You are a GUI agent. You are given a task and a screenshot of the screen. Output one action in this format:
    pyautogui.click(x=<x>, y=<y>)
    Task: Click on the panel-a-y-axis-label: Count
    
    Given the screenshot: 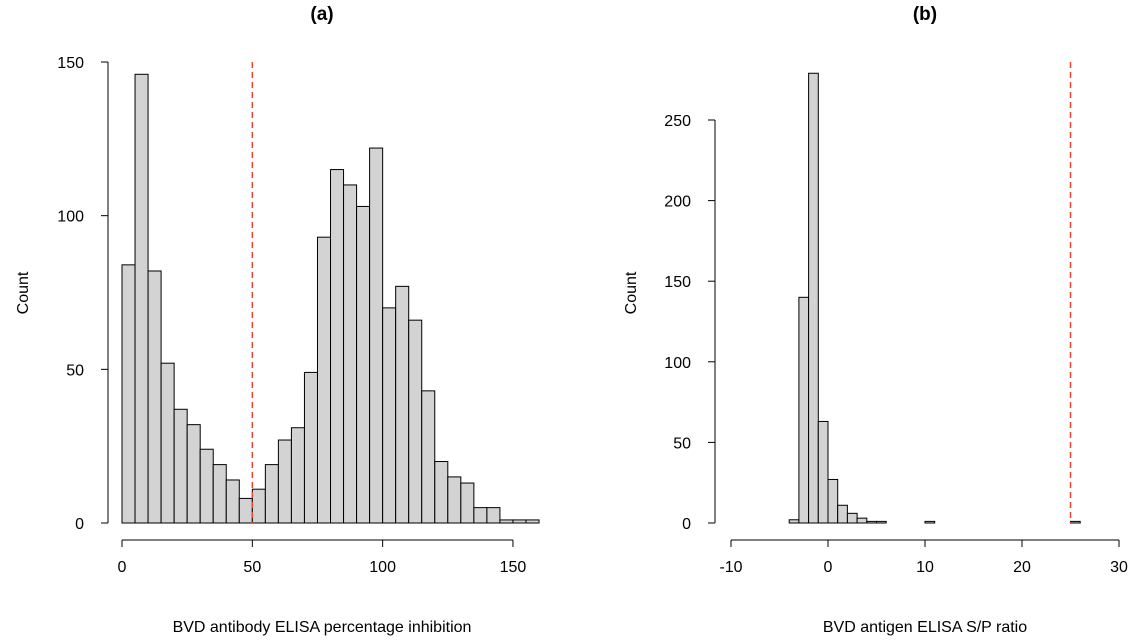 What is the action you would take?
    pyautogui.click(x=23, y=292)
    